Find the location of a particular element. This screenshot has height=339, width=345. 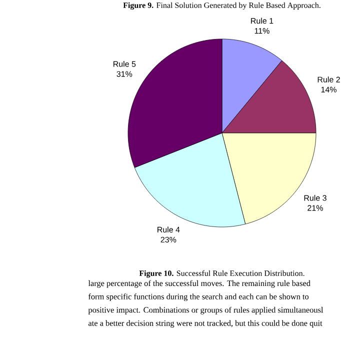

slice-label: Rule 5 is located at coordinates (125, 63).